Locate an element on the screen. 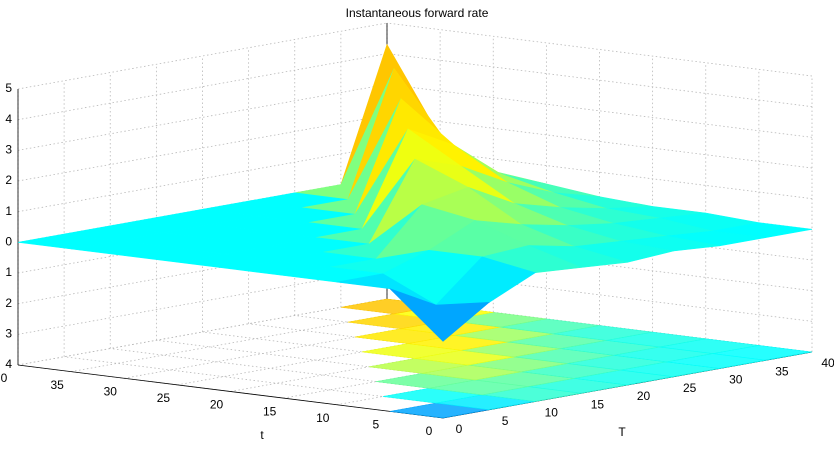 Image resolution: width=834 pixels, height=468 pixels. z-tick-label: 5 is located at coordinates (8, 88).